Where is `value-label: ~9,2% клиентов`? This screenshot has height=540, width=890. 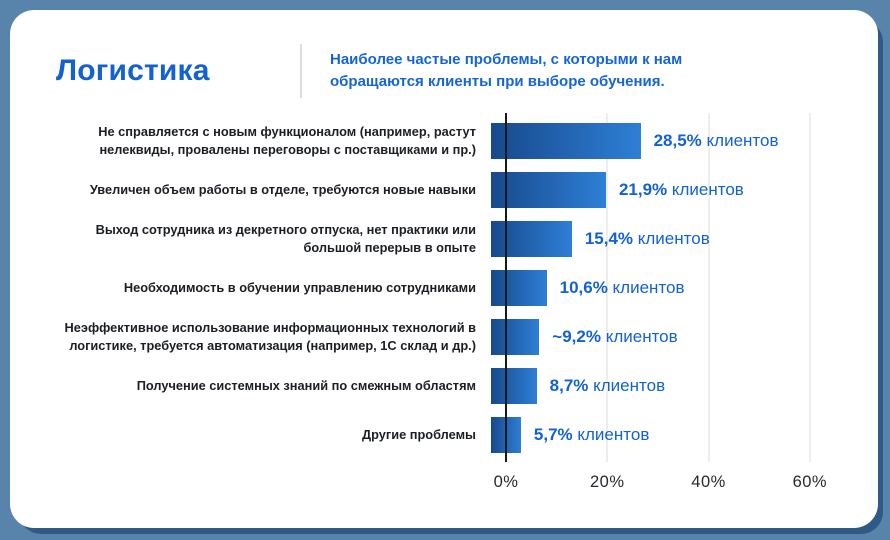
value-label: ~9,2% клиентов is located at coordinates (614, 337).